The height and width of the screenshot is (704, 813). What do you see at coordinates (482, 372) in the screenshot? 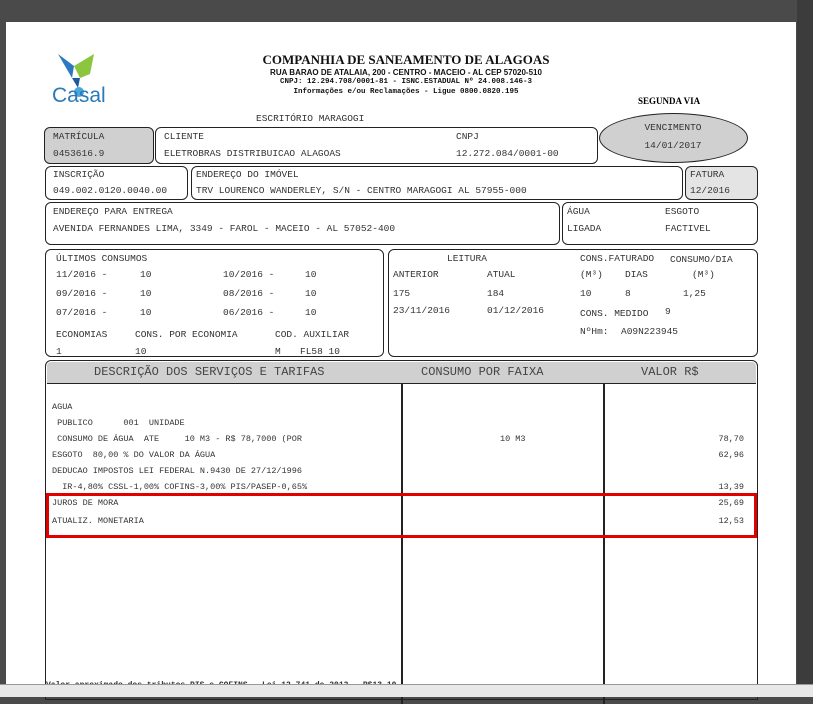
I see `header-consumo-faixa: CONSUMO POR FAIXA` at bounding box center [482, 372].